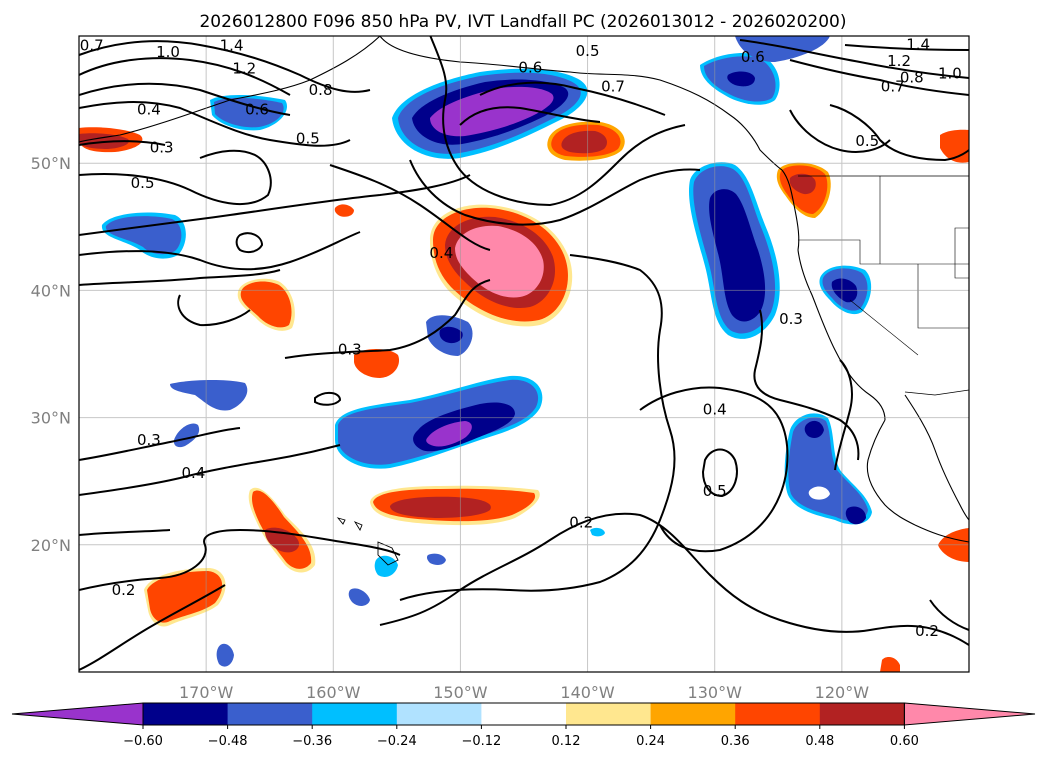 Image resolution: width=1047 pixels, height=765 pixels. I want to click on colorbar-tick-label-1: −0.48, so click(228, 741).